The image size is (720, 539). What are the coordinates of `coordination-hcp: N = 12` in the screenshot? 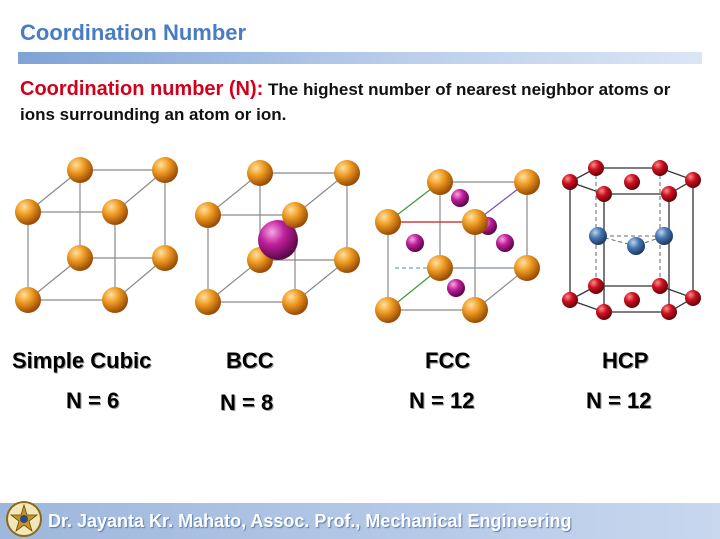 It's located at (619, 400).